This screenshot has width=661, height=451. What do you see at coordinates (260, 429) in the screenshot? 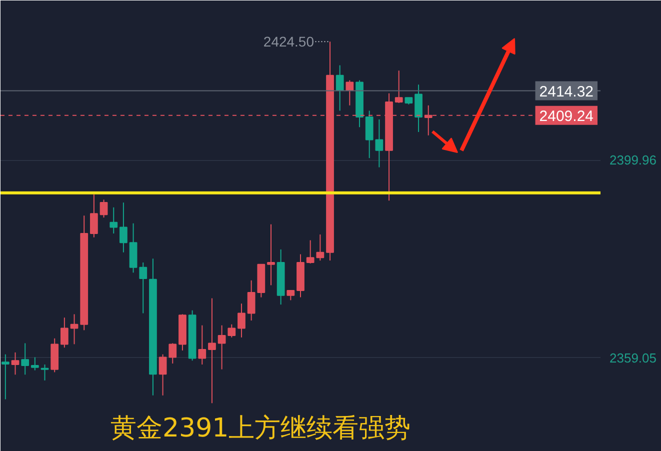
I see `annotation: 黄金2391上方继续看强势` at bounding box center [260, 429].